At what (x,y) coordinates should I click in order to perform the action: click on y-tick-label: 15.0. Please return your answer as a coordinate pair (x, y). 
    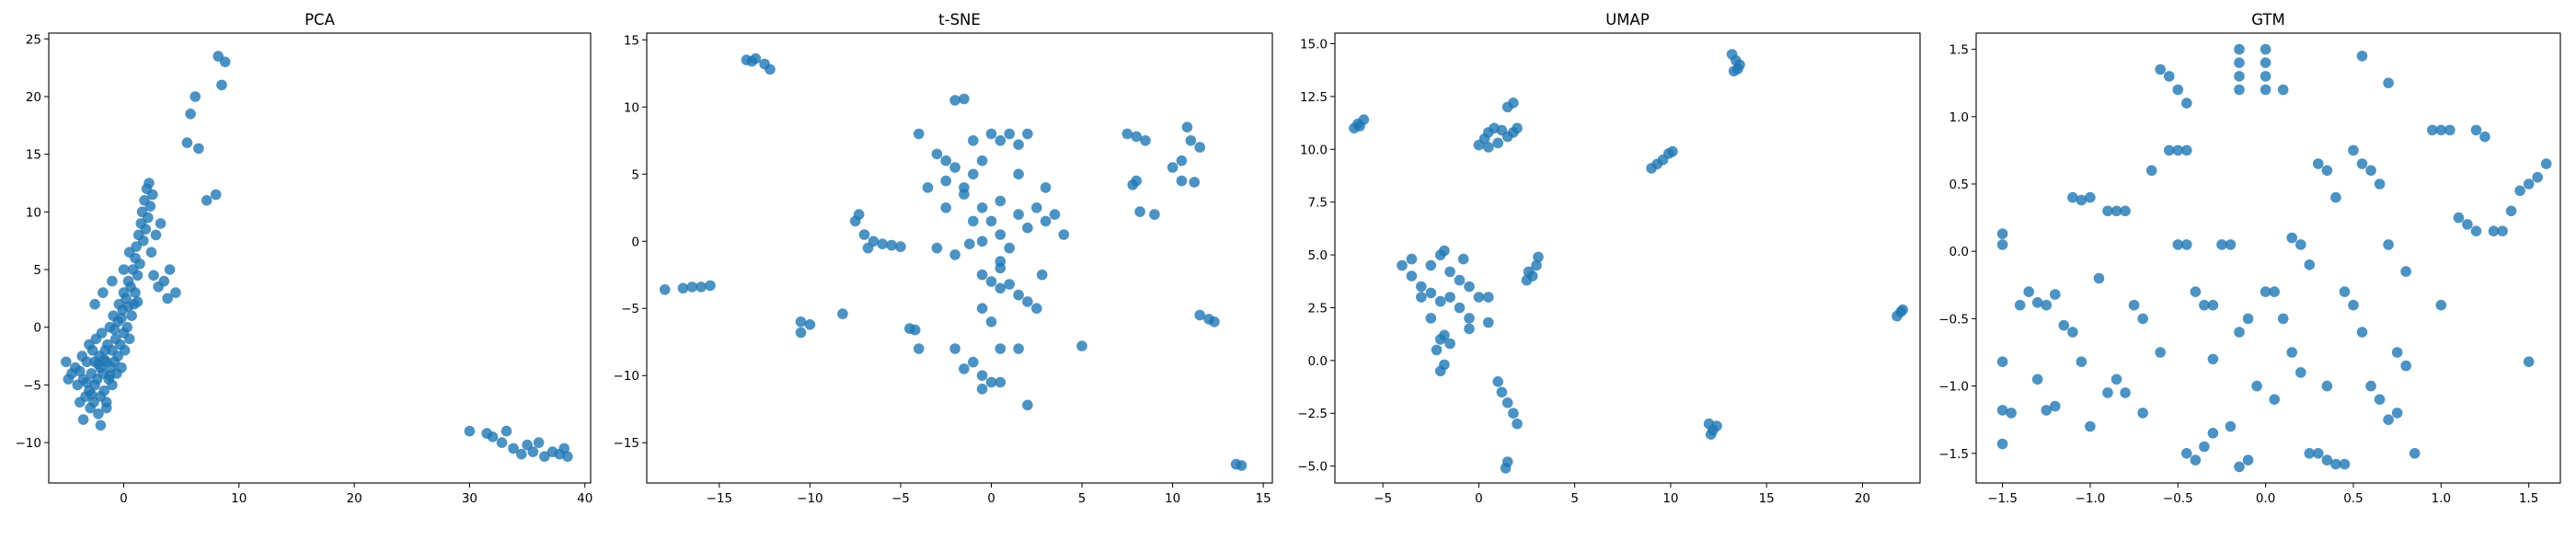
    Looking at the image, I should click on (1314, 44).